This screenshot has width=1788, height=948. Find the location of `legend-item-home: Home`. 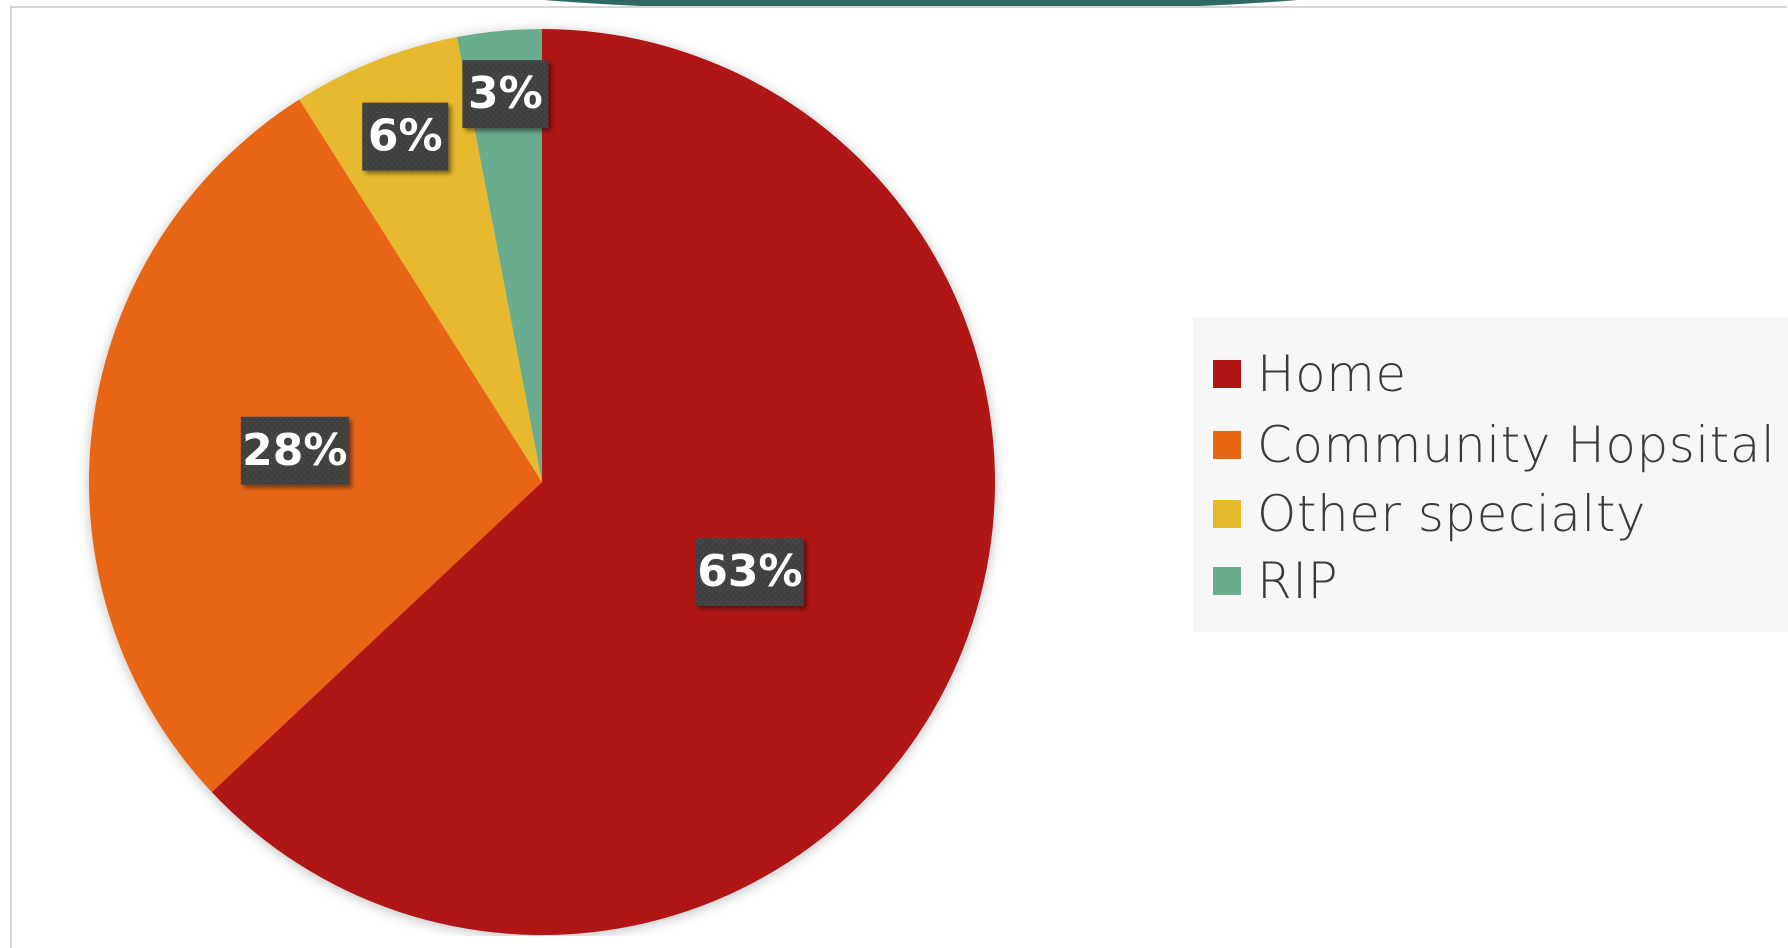

legend-item-home: Home is located at coordinates (1310, 374).